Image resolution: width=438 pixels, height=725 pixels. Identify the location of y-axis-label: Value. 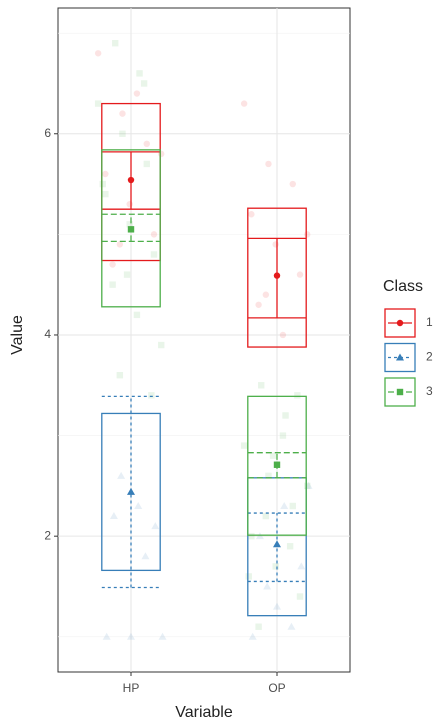
(17, 335).